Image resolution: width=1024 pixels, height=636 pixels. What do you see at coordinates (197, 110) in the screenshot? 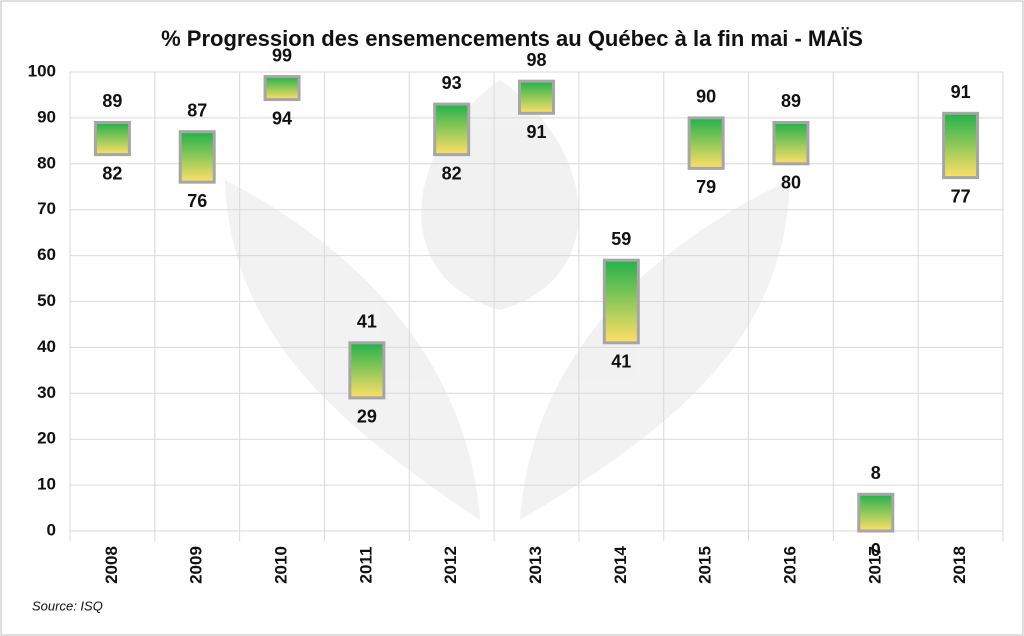
I see `high-label: 87` at bounding box center [197, 110].